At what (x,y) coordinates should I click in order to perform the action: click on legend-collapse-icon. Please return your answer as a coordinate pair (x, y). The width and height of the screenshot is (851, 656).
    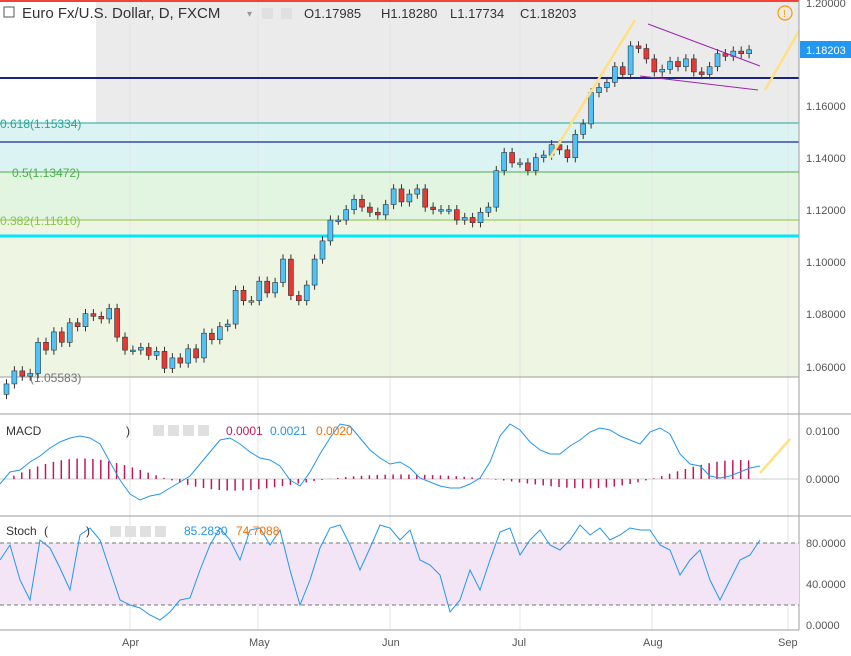
    Looking at the image, I should click on (9, 12).